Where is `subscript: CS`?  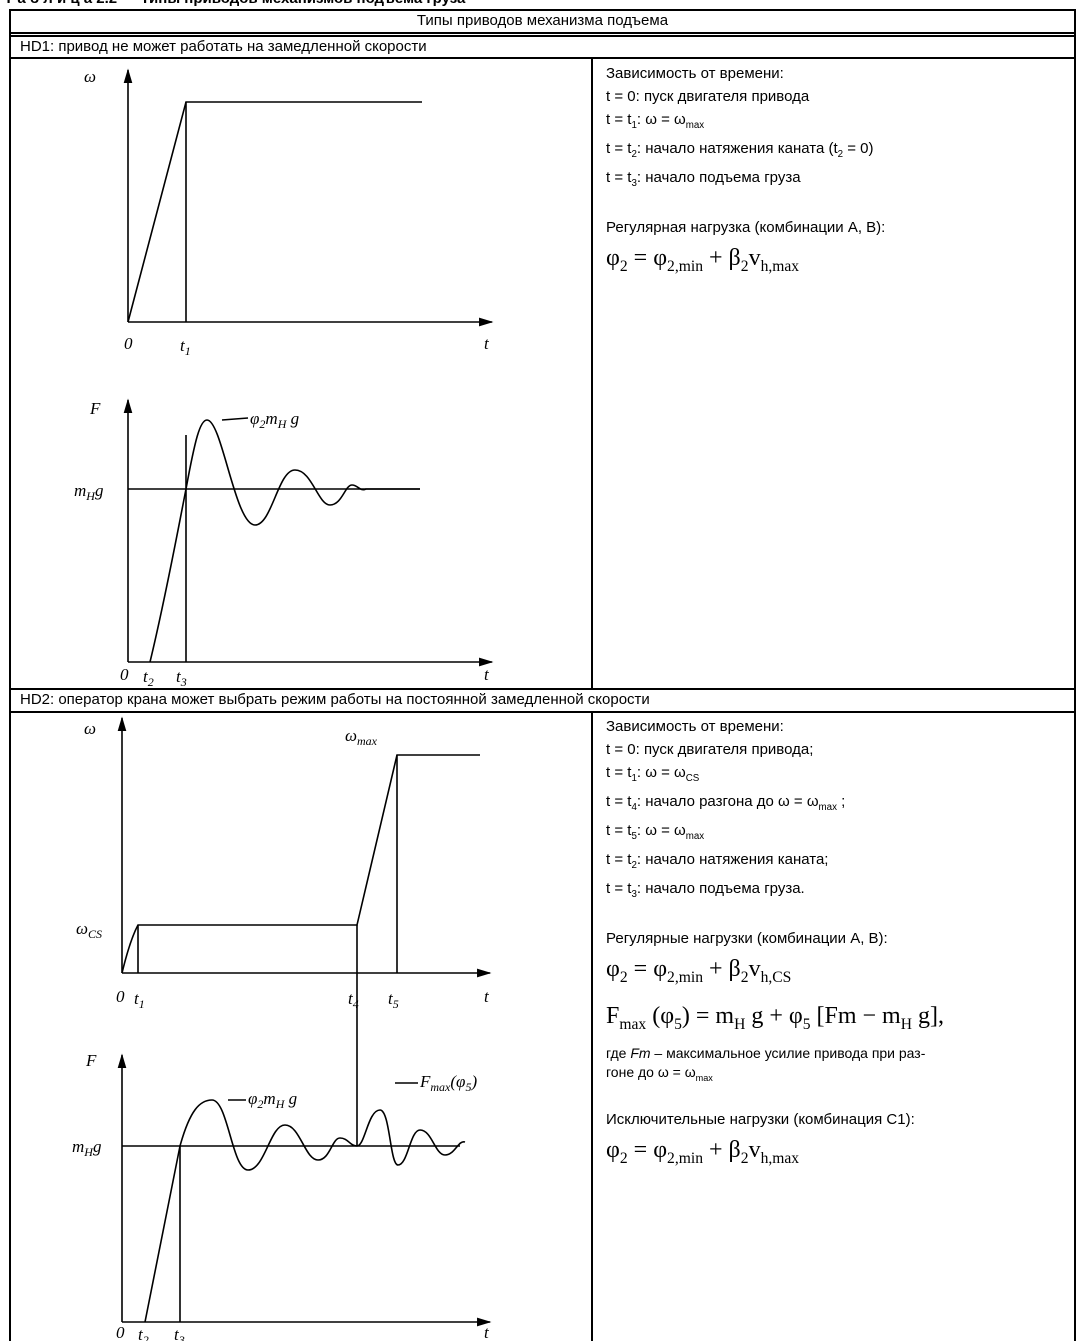
subscript: CS is located at coordinates (692, 778).